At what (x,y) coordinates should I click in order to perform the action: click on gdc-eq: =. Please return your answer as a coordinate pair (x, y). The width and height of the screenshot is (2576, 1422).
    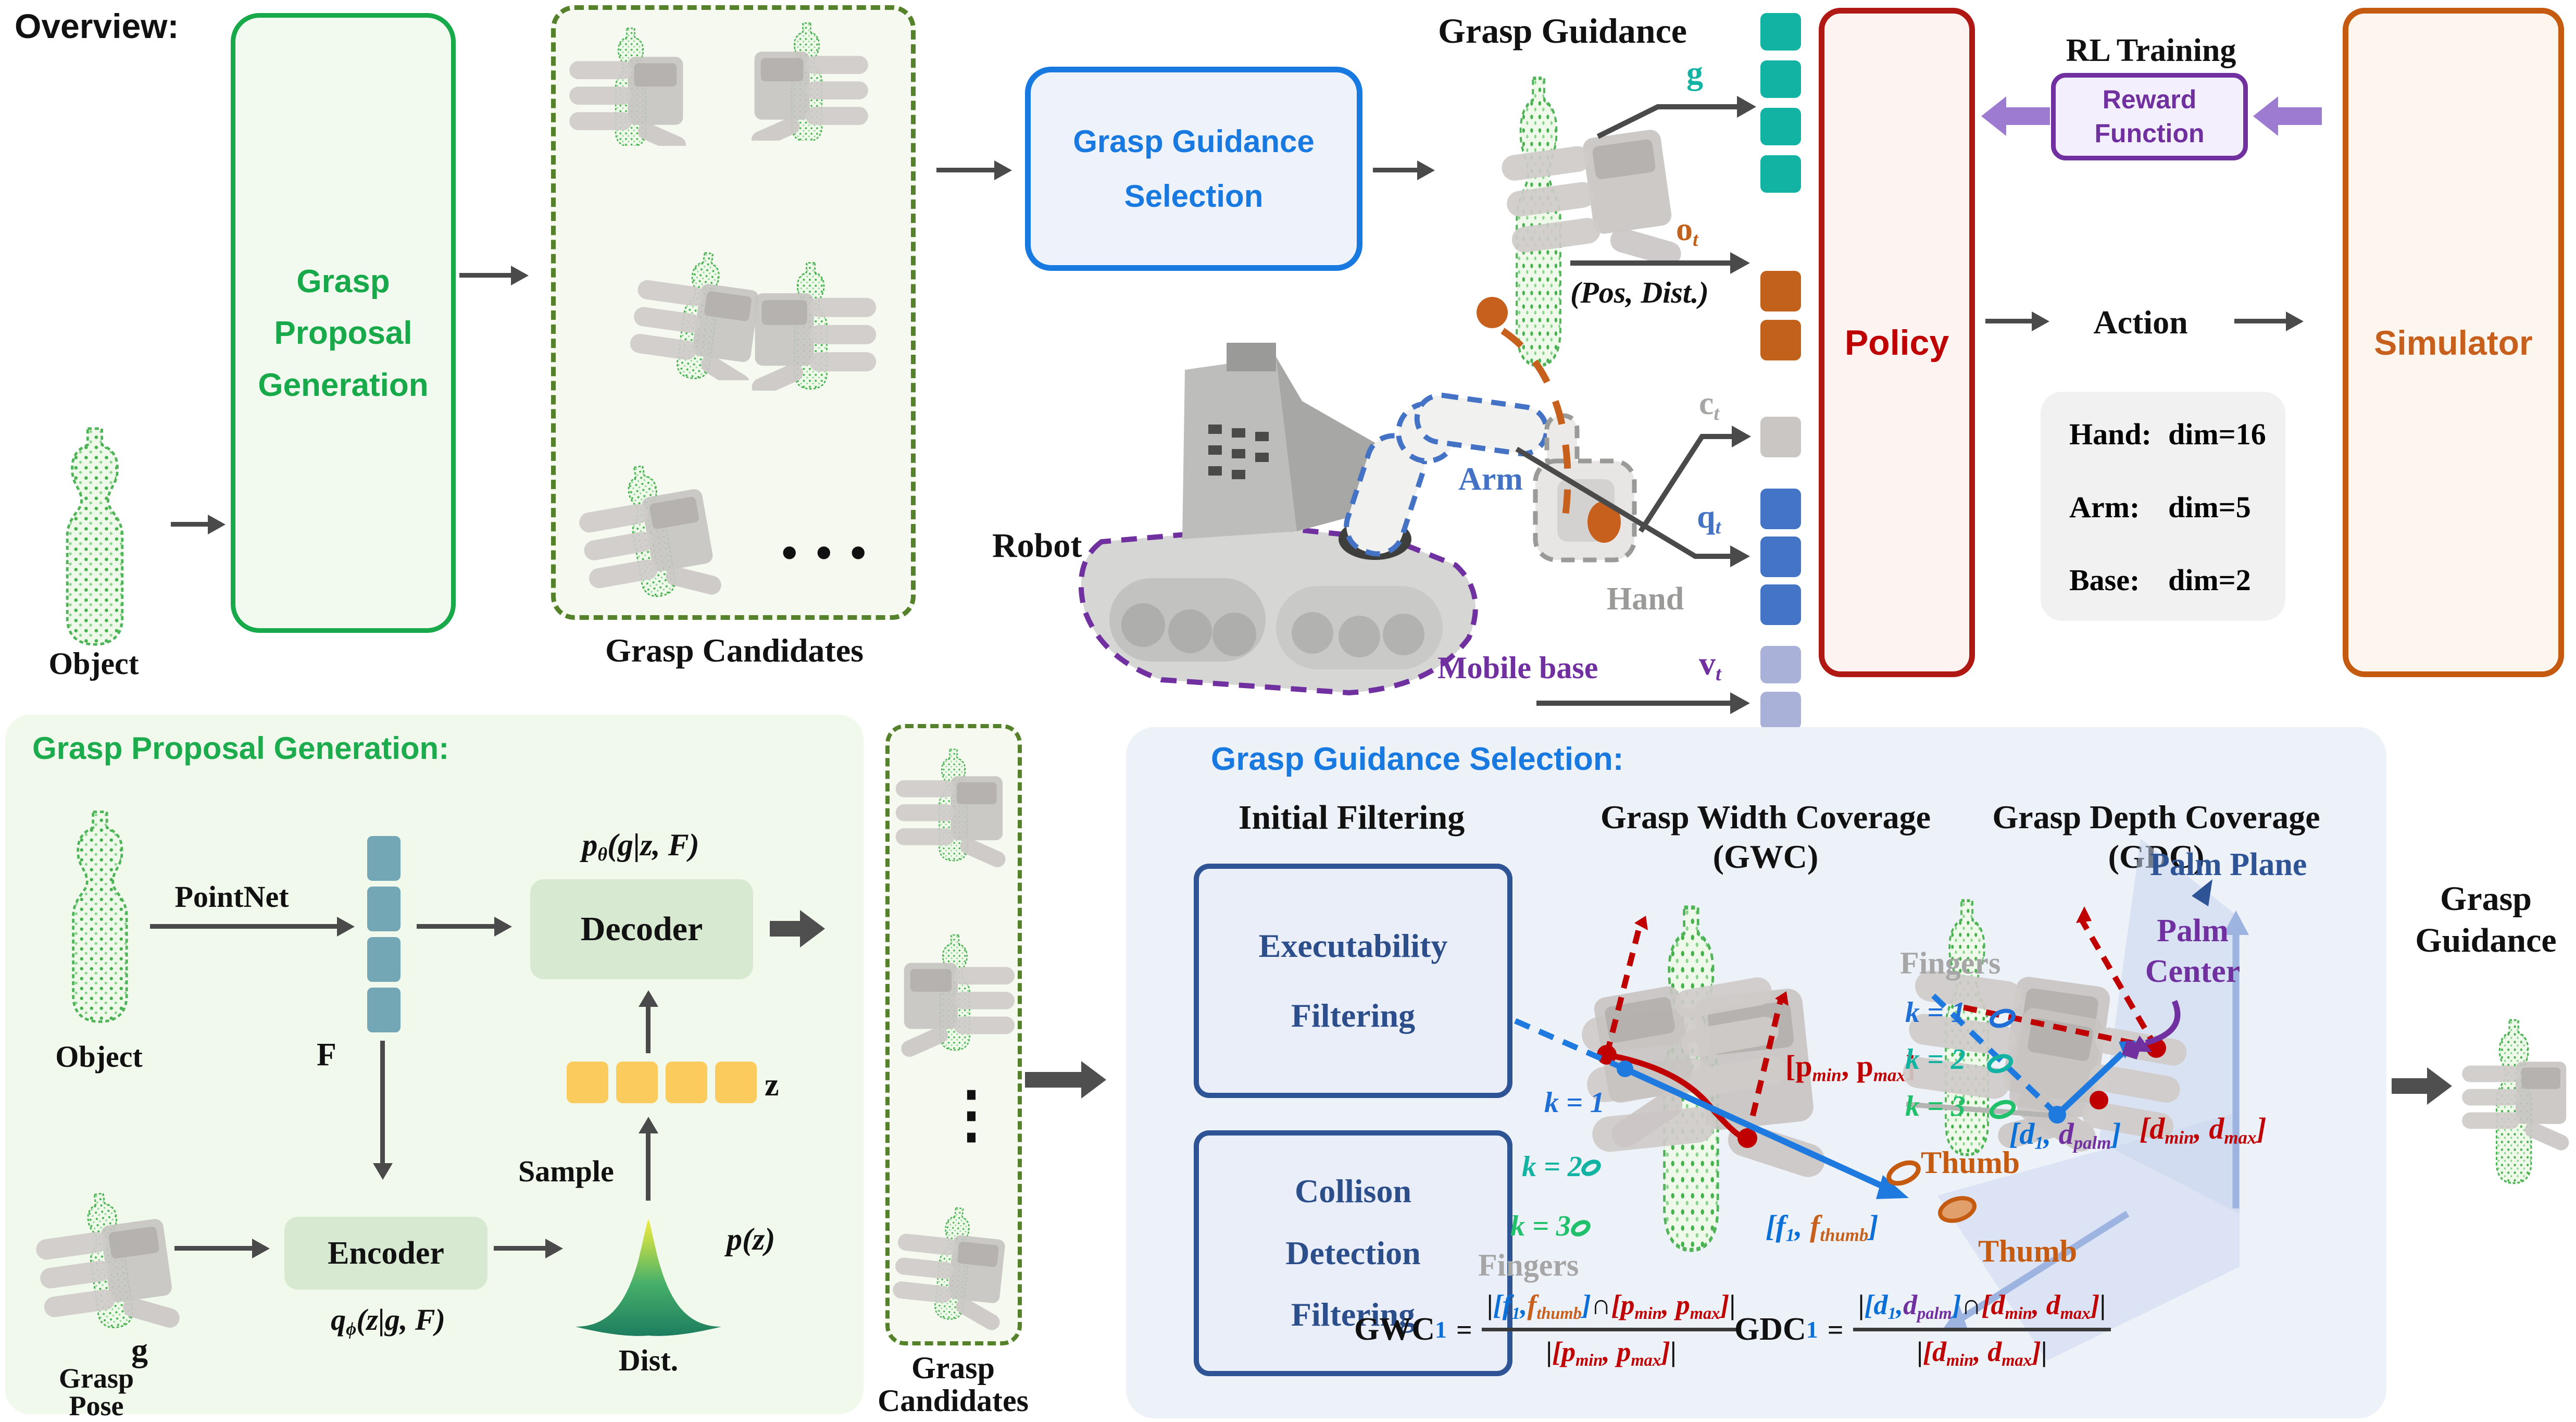
    Looking at the image, I should click on (1835, 1329).